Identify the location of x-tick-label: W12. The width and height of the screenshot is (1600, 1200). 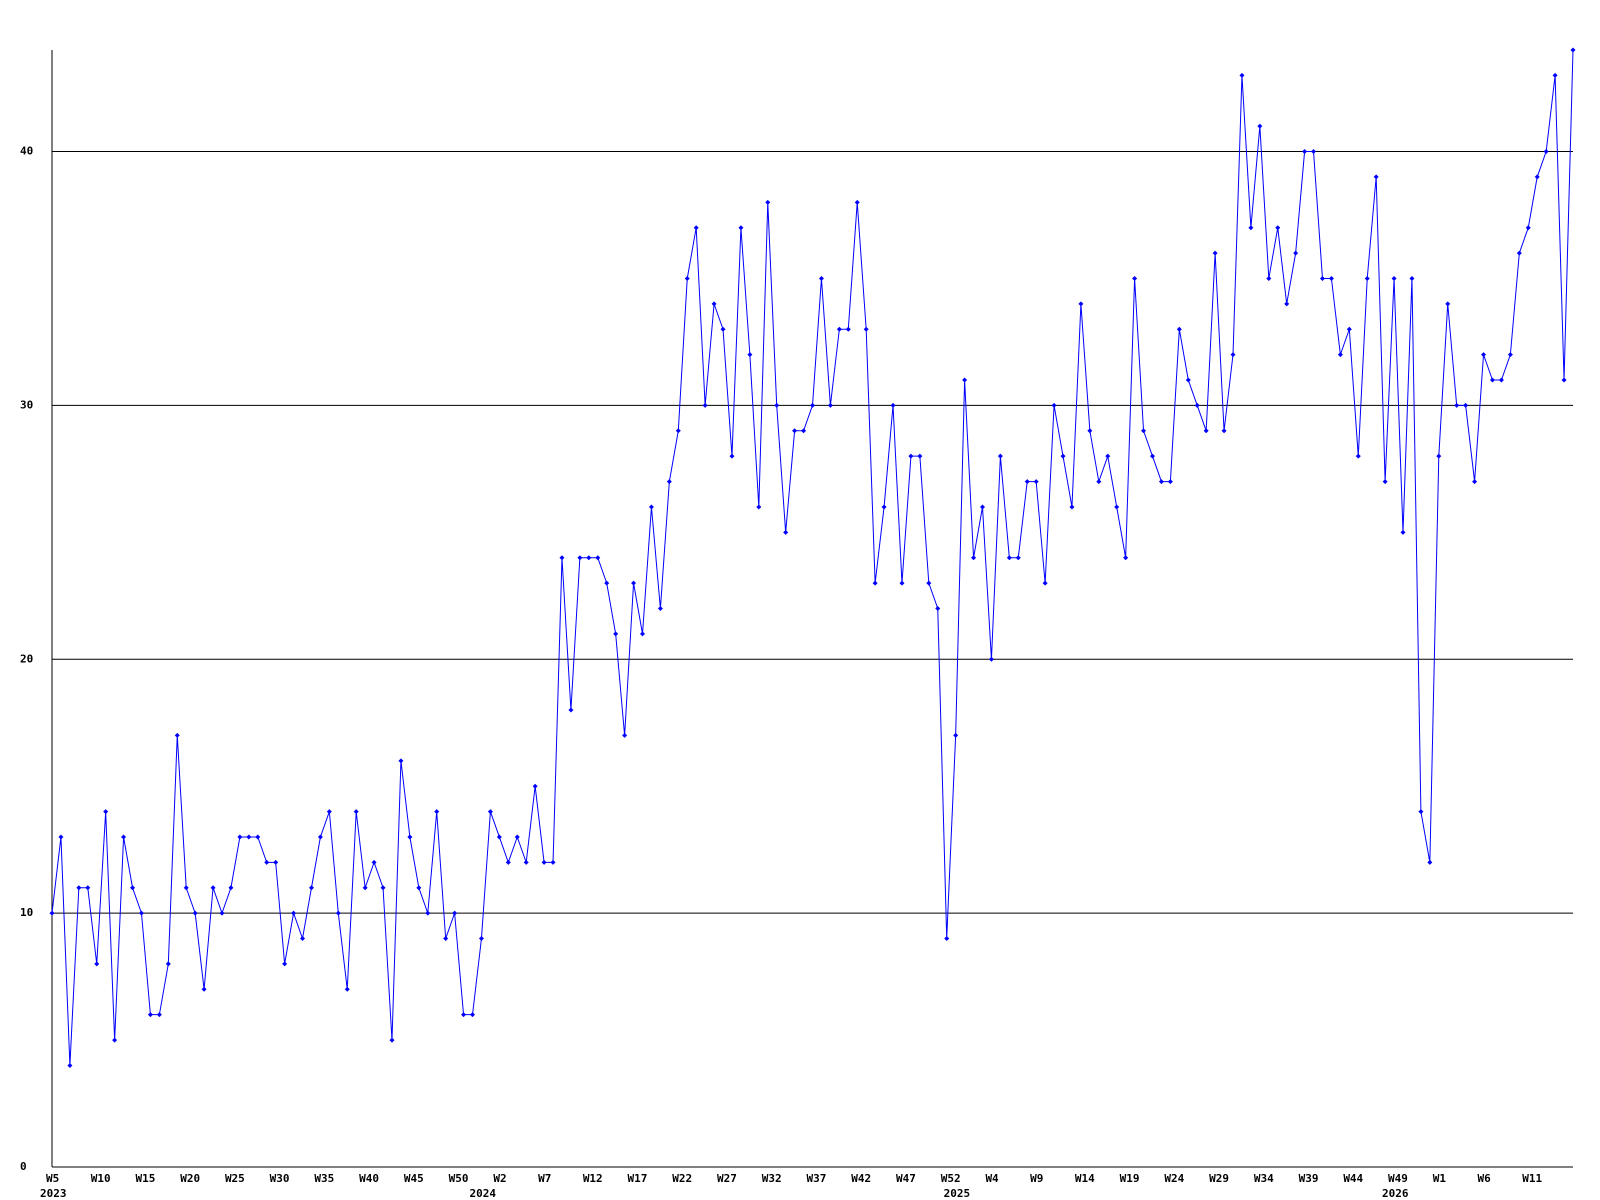
(593, 1178).